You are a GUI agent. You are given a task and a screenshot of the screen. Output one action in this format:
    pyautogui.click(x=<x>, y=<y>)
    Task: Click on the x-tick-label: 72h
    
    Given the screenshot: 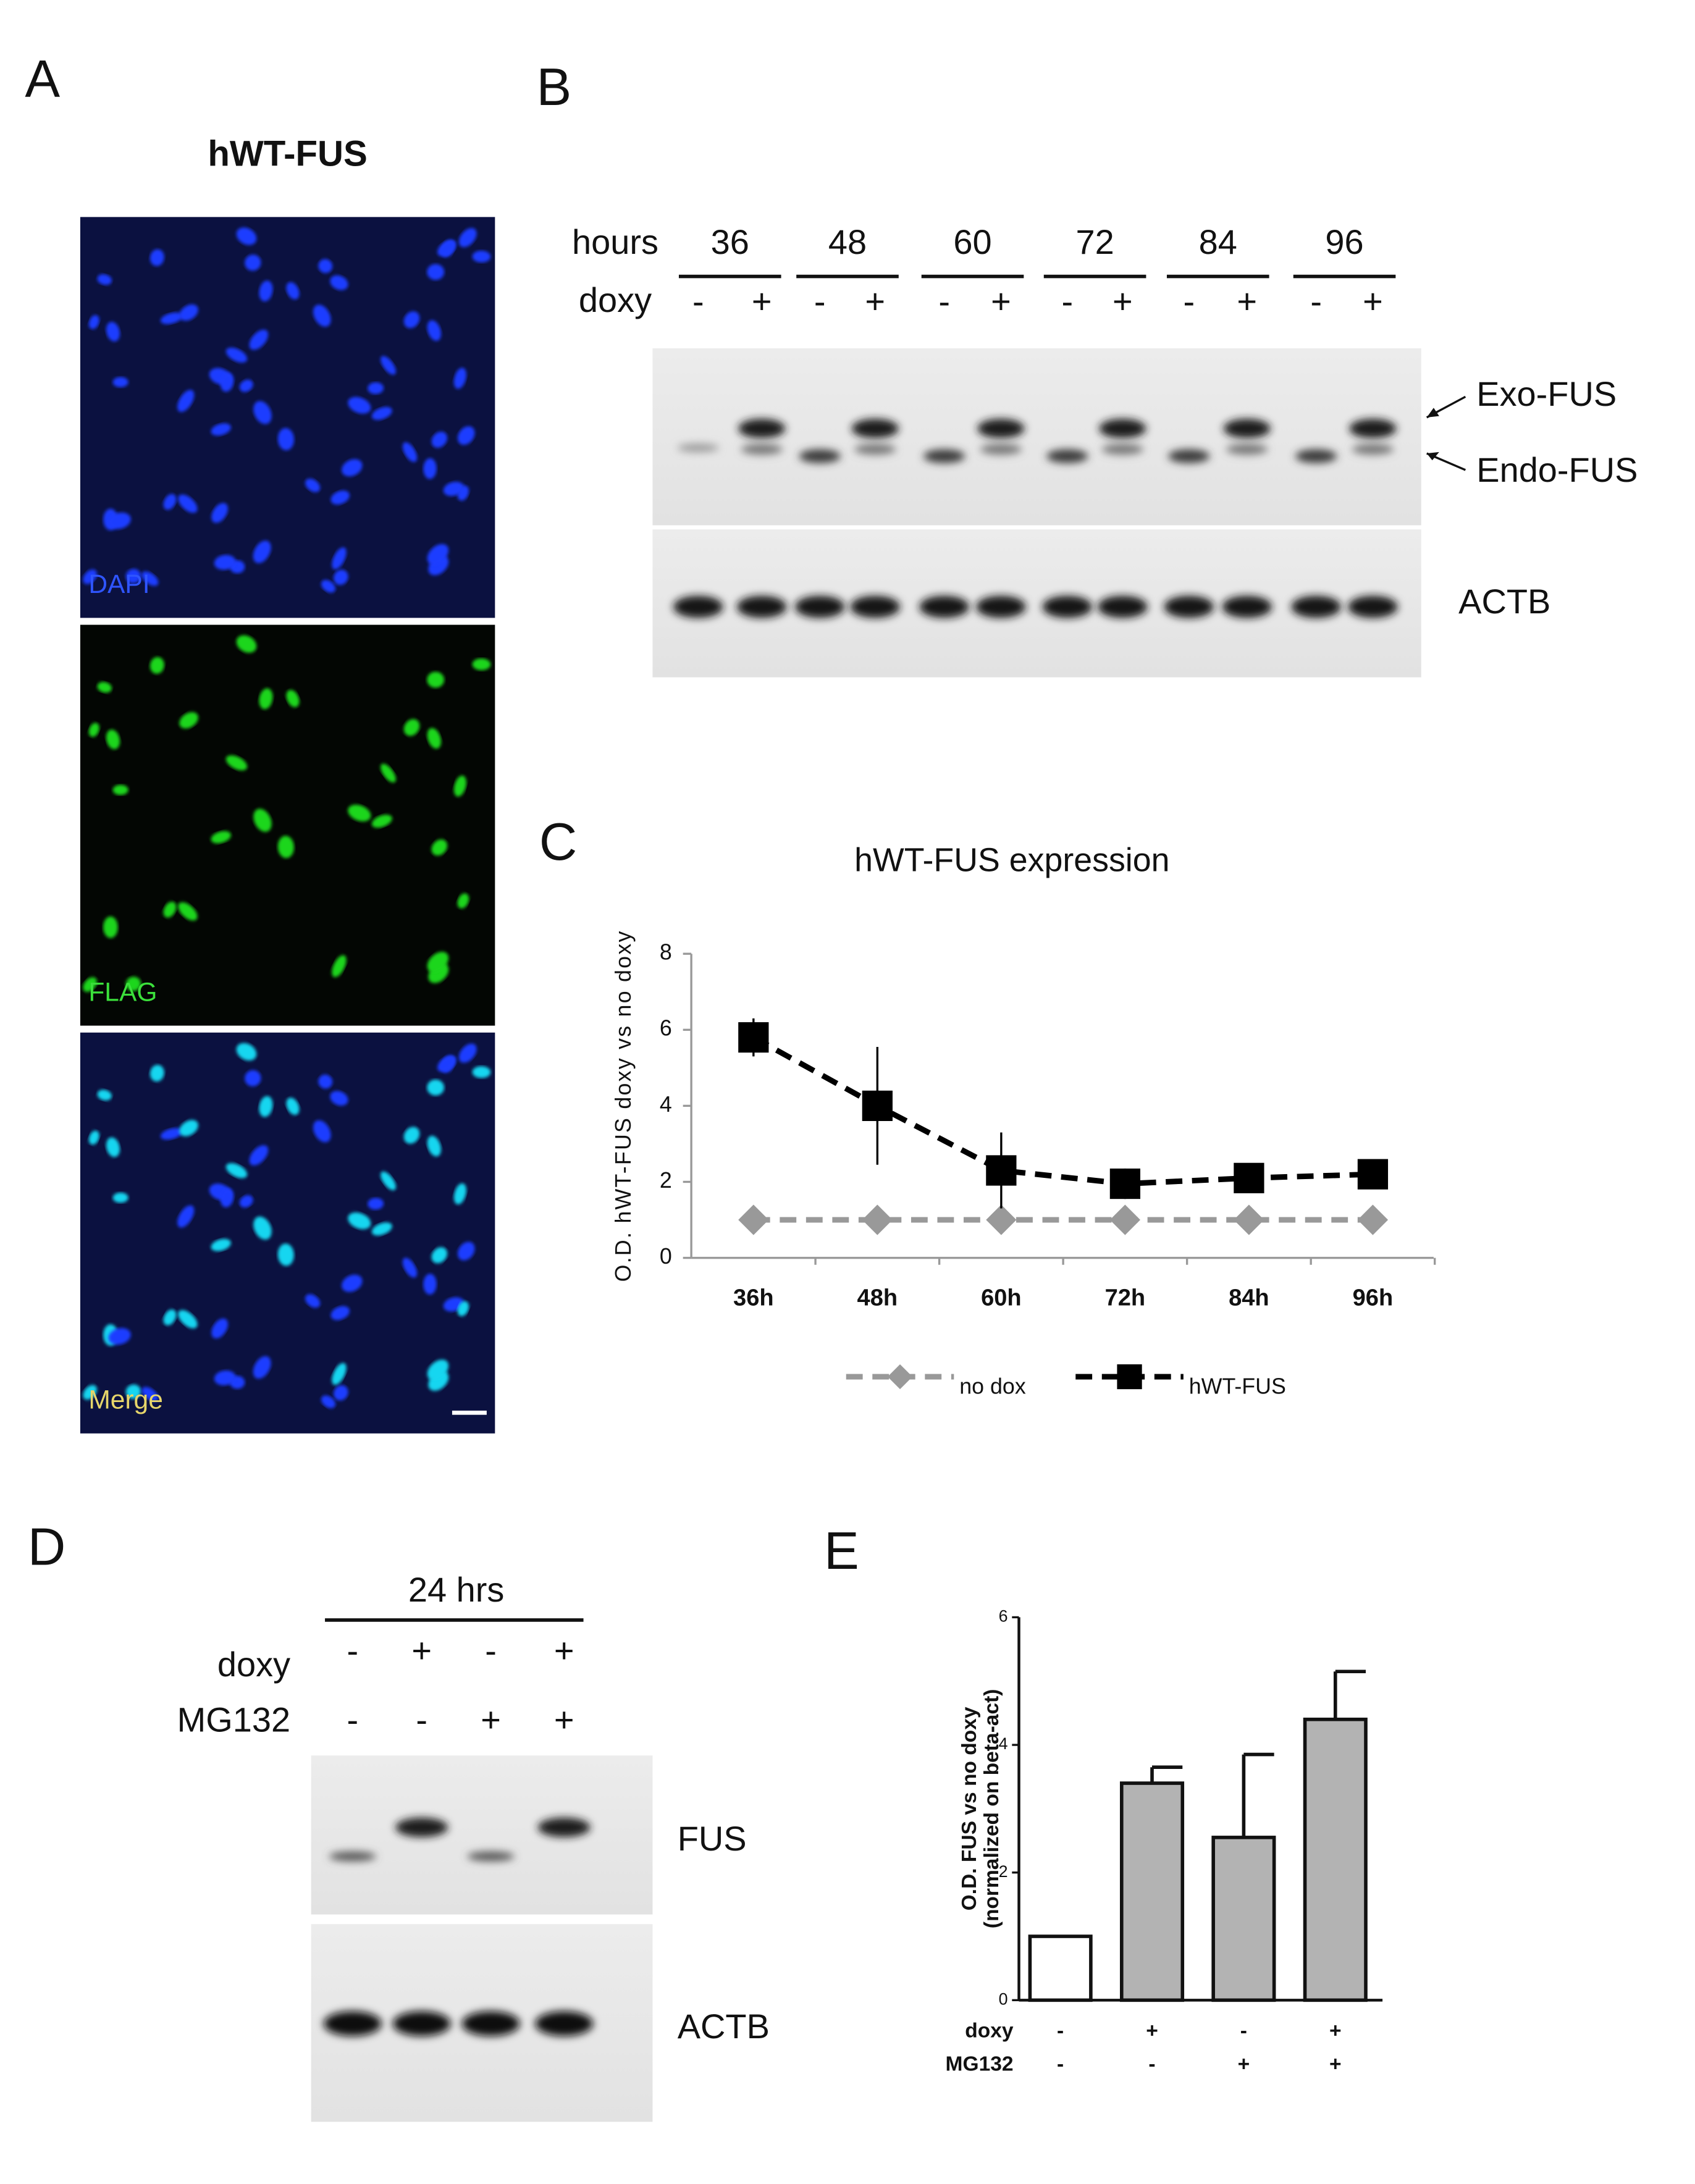 What is the action you would take?
    pyautogui.click(x=1125, y=1298)
    